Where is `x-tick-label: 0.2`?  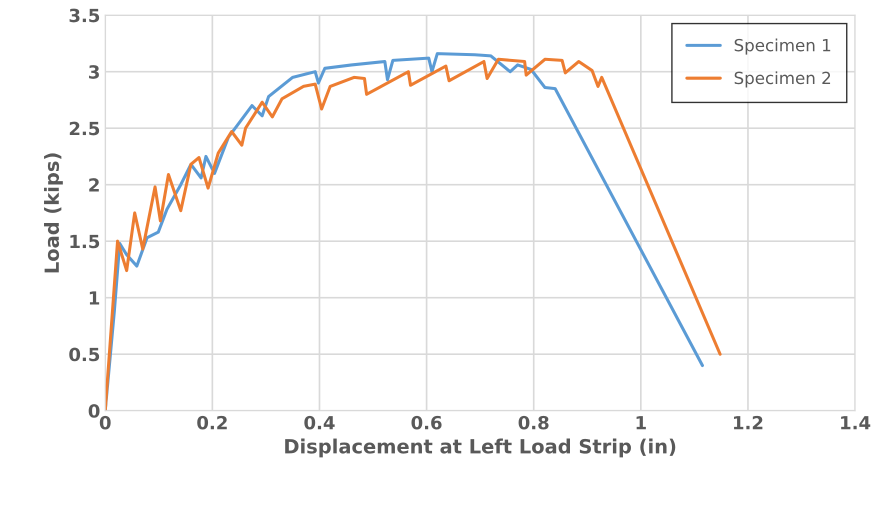
x-tick-label: 0.2 is located at coordinates (212, 423).